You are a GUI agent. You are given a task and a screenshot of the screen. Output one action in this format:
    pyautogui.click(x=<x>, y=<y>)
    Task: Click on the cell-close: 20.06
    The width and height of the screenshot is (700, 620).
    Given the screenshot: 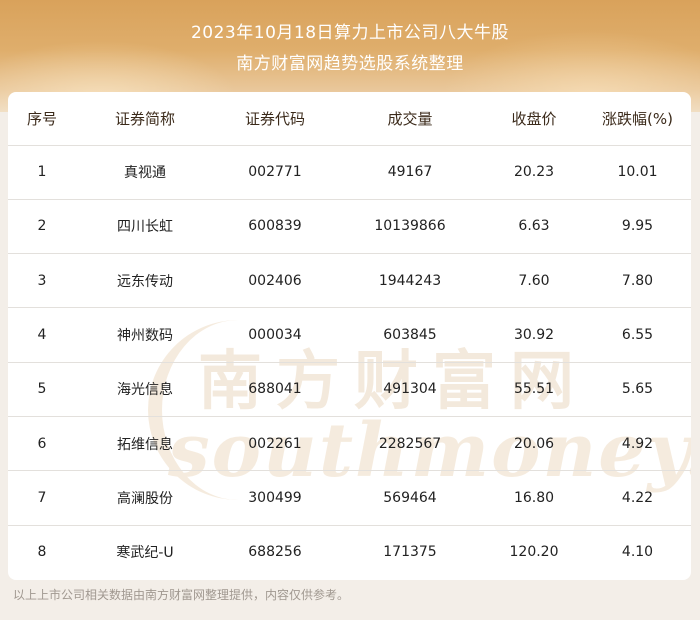 What is the action you would take?
    pyautogui.click(x=534, y=444)
    